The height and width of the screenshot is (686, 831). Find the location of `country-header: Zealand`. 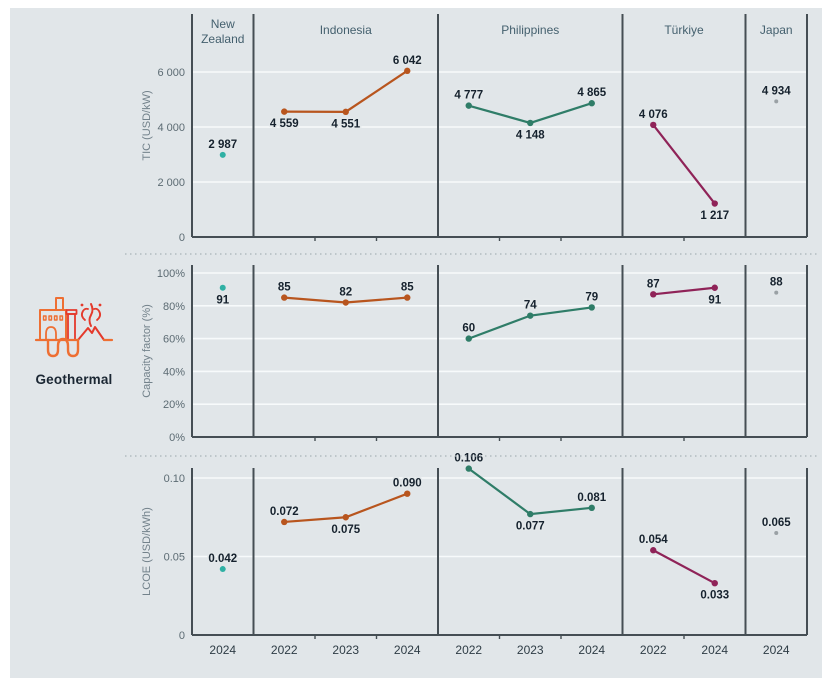

country-header: Zealand is located at coordinates (222, 39).